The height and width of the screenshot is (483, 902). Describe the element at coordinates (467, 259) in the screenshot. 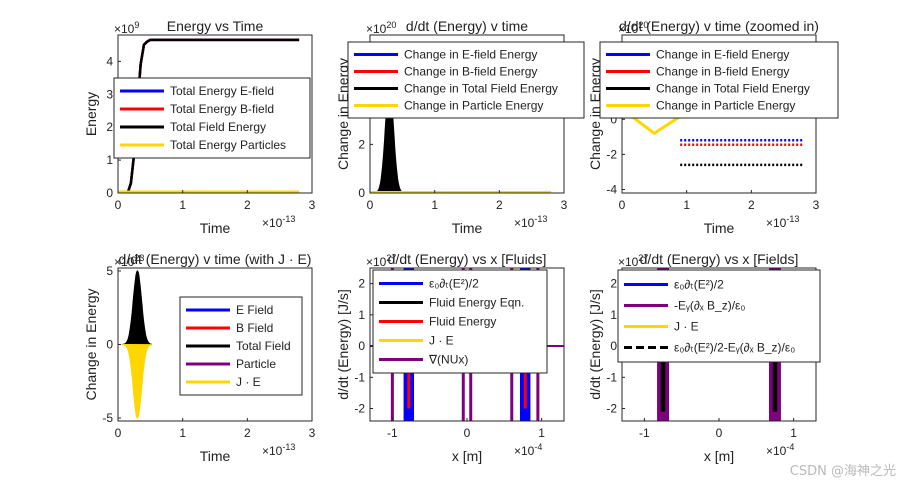

I see `chart-title: d/dt (Energy) vs x [Fluids]` at that location.